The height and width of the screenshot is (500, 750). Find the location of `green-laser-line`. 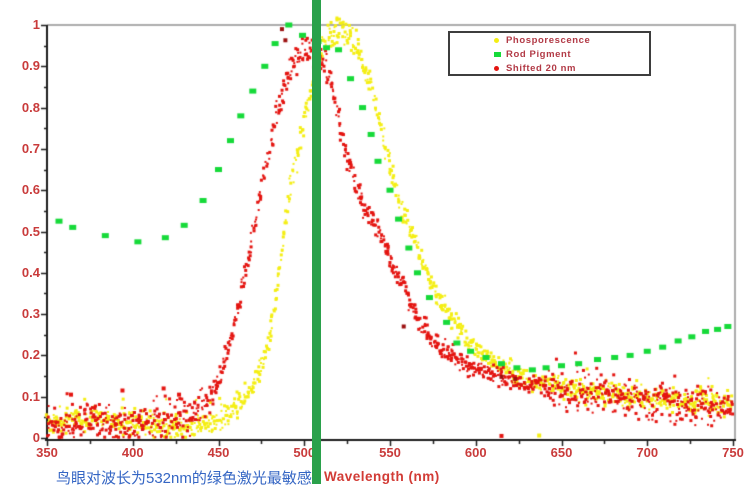

green-laser-line is located at coordinates (316, 242).